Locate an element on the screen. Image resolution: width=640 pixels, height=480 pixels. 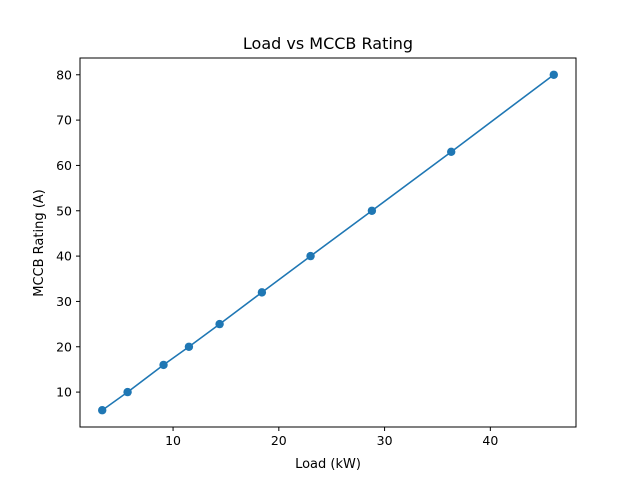
chart-title: Load vs MCCB Rating is located at coordinates (328, 43).